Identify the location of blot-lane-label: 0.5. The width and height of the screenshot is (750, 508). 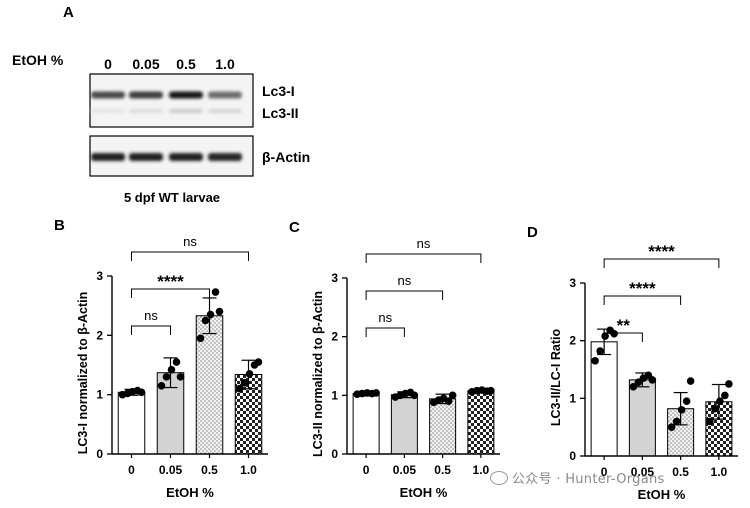
(186, 64).